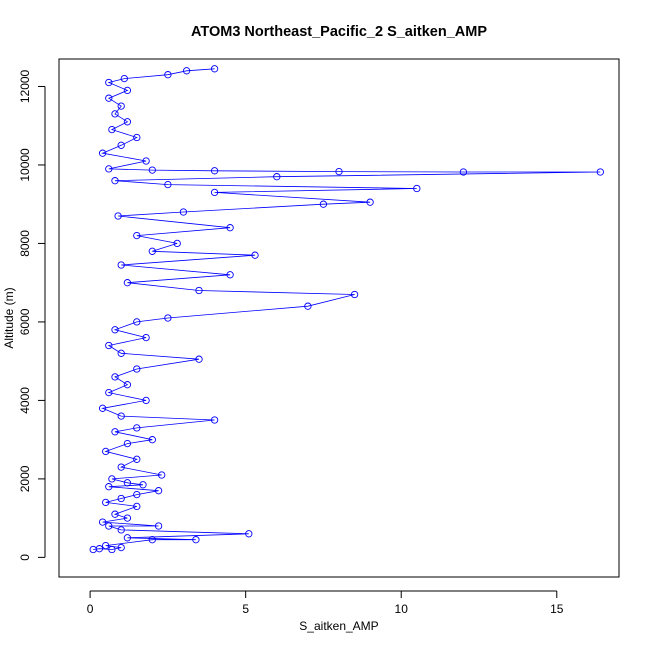  Describe the element at coordinates (25, 86) in the screenshot. I see `y-tick-label: 12000` at that location.